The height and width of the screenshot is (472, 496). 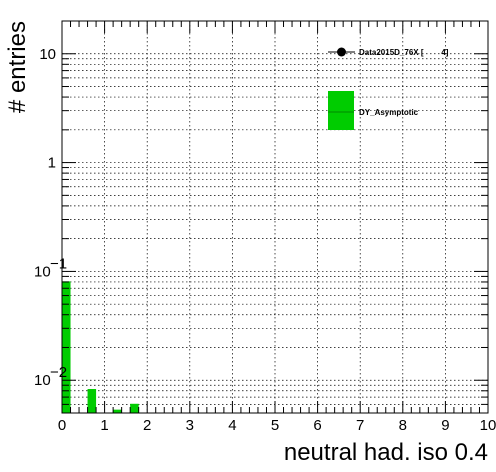 What do you see at coordinates (488, 425) in the screenshot?
I see `x-tick-label: 10` at bounding box center [488, 425].